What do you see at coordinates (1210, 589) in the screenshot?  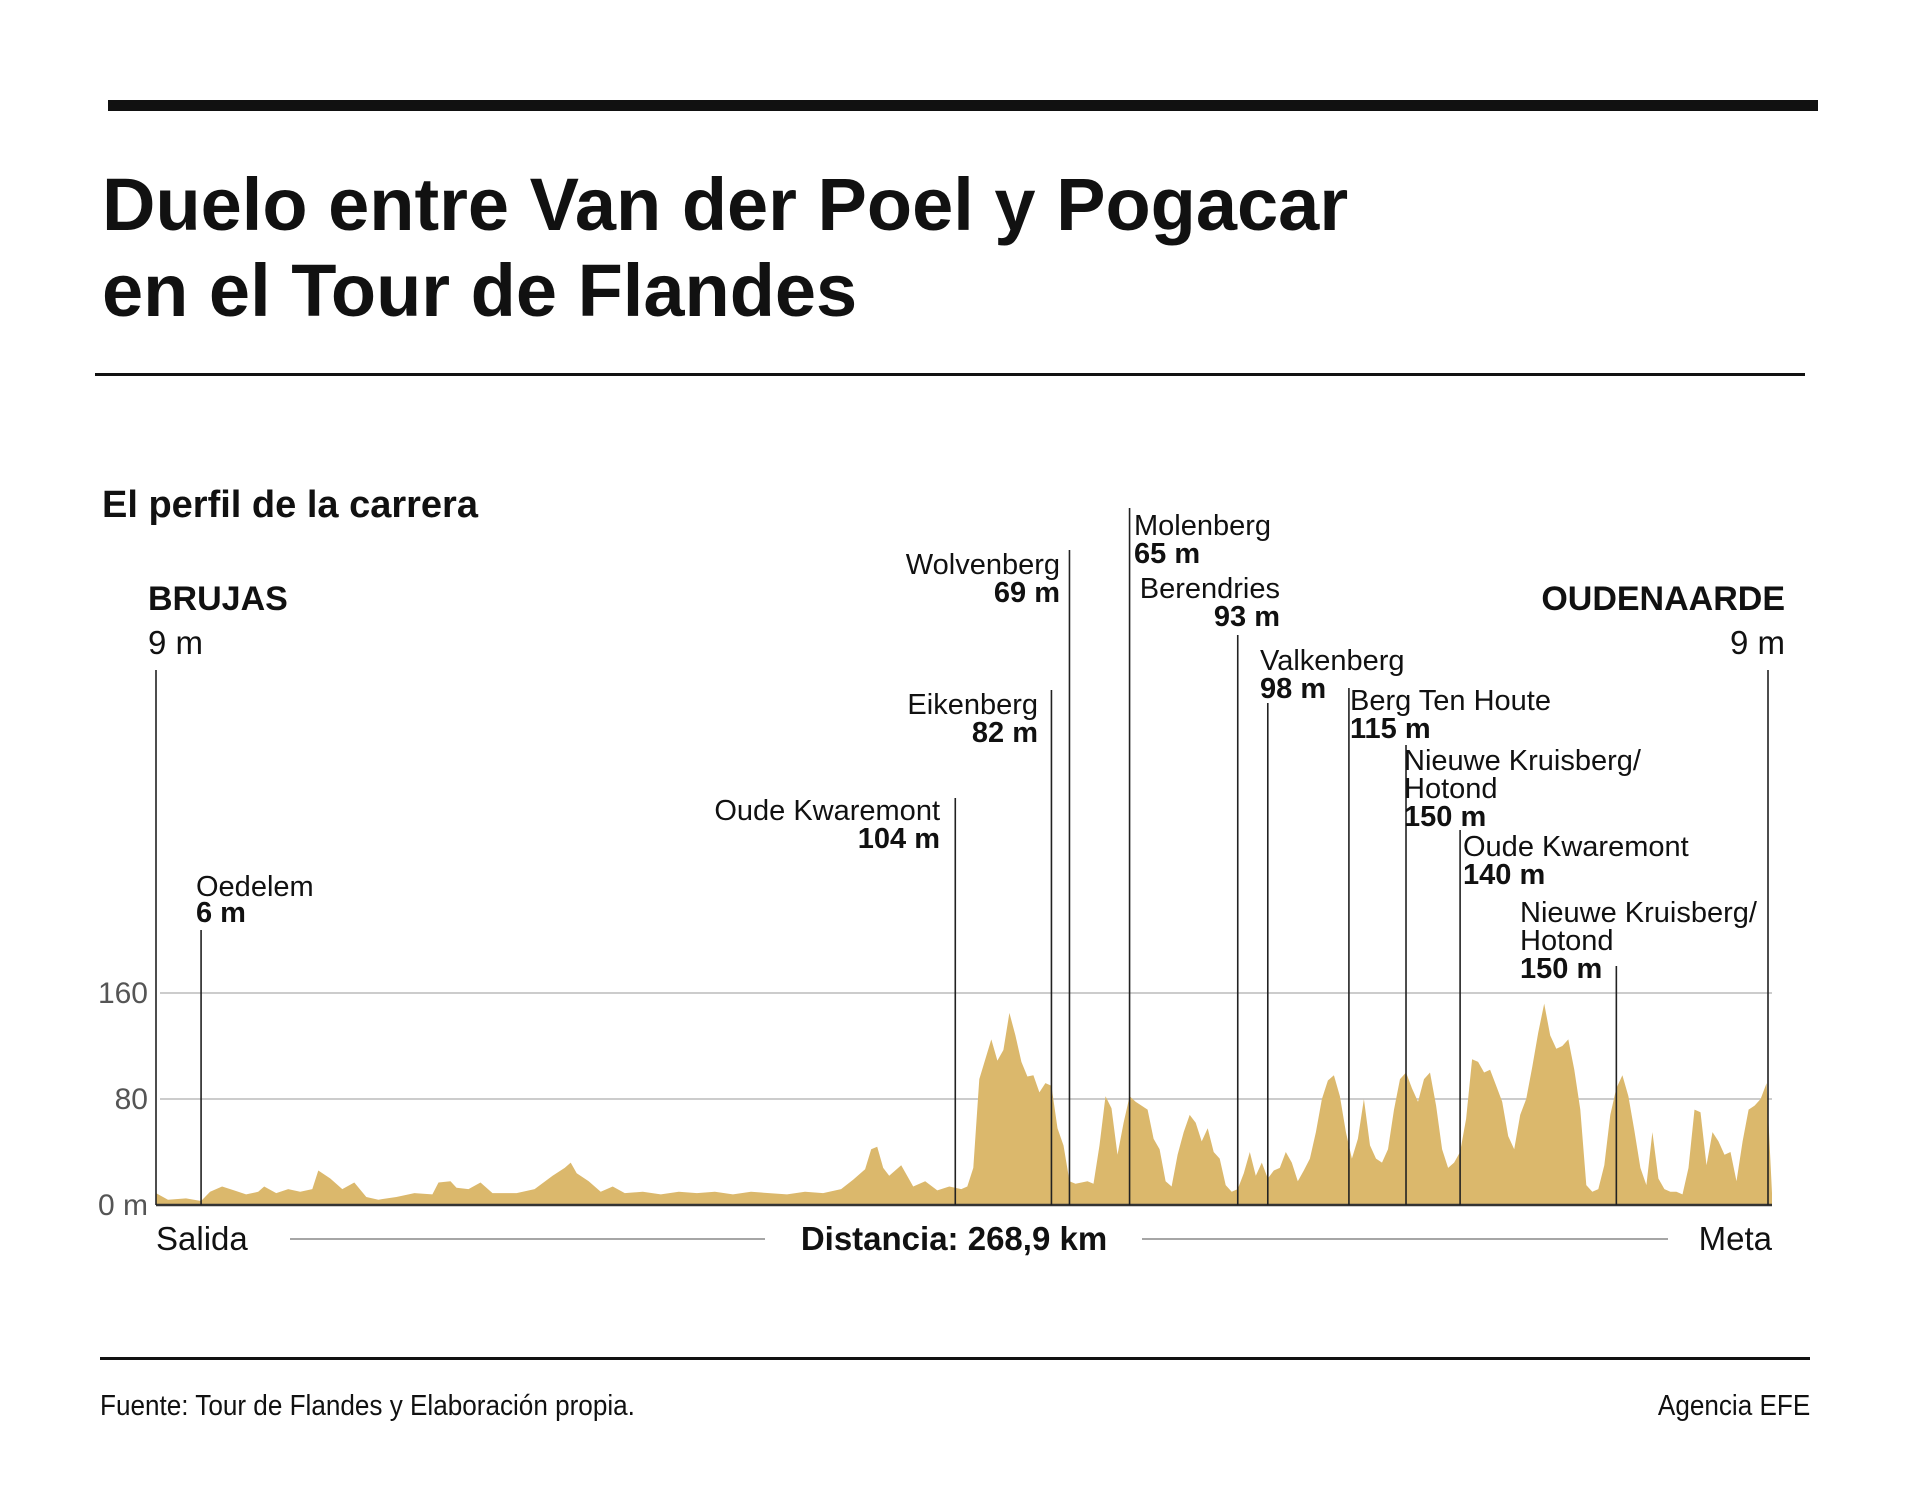 I see `climb-name-label: Berendries` at bounding box center [1210, 589].